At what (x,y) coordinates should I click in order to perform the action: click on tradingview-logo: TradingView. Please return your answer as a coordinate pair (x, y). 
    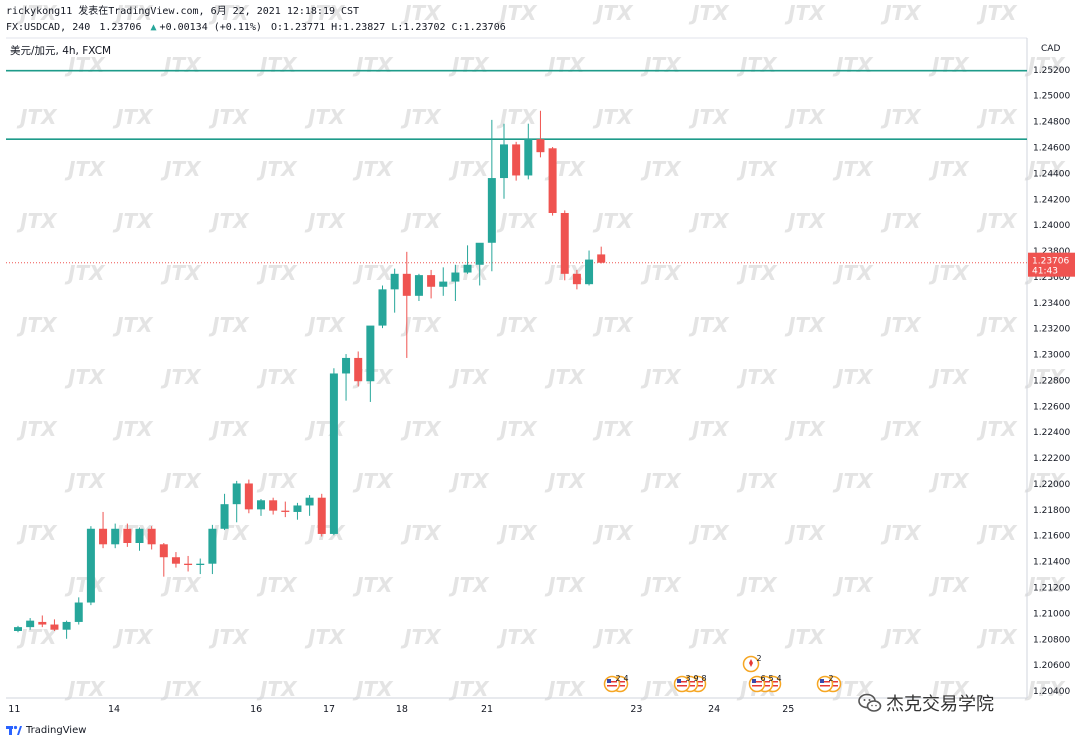
    Looking at the image, I should click on (46, 730).